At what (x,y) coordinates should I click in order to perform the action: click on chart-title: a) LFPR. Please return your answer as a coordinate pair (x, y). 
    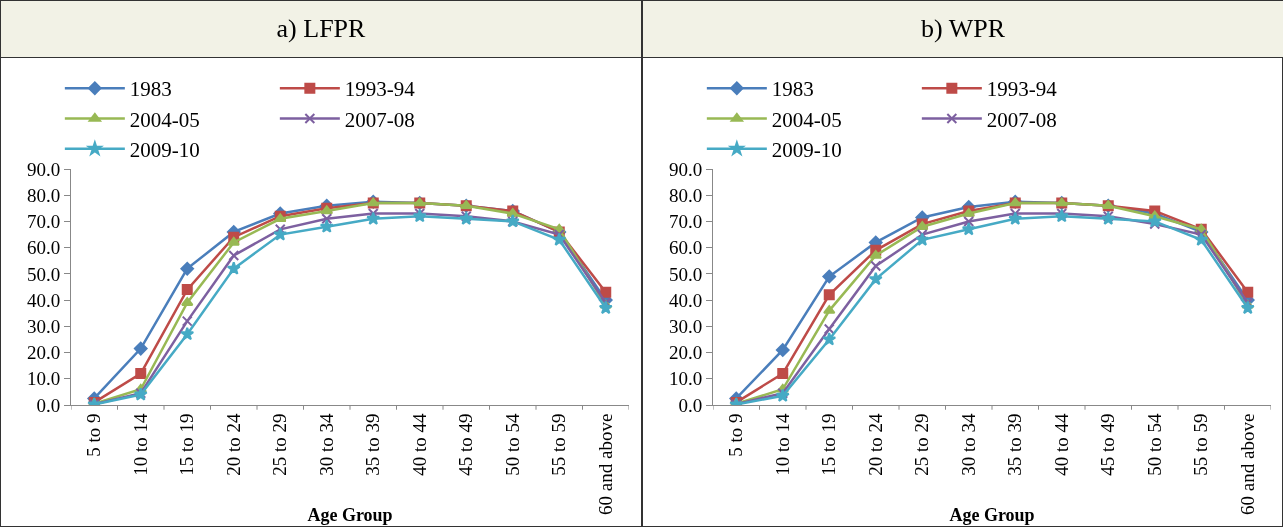
    Looking at the image, I should click on (321, 29).